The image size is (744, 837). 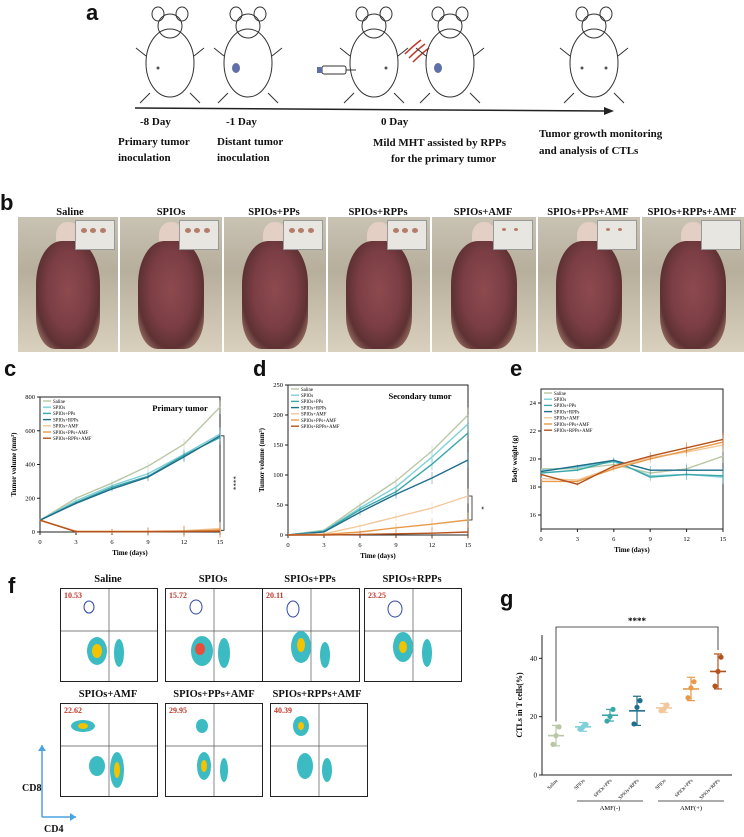 What do you see at coordinates (507, 598) in the screenshot?
I see `panel-letter-g: g` at bounding box center [507, 598].